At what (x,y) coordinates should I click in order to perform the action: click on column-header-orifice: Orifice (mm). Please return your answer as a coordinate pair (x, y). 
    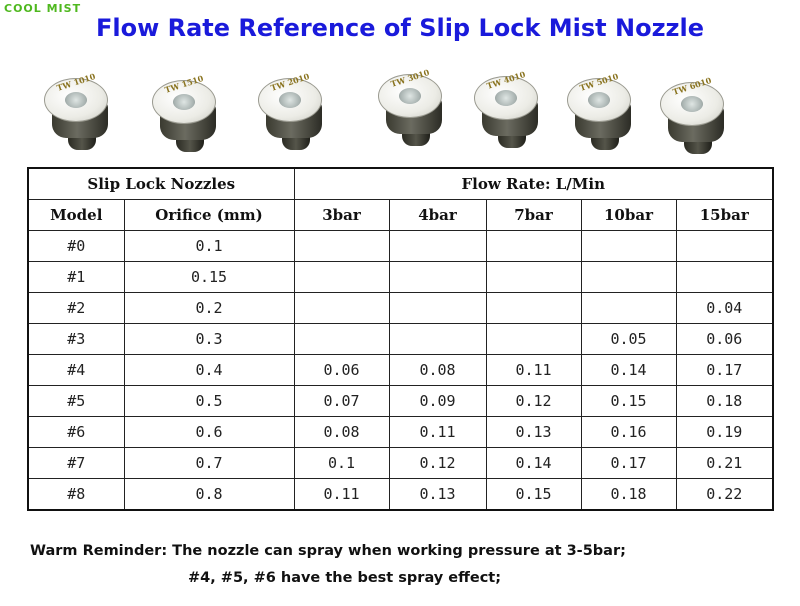
    Looking at the image, I should click on (209, 215).